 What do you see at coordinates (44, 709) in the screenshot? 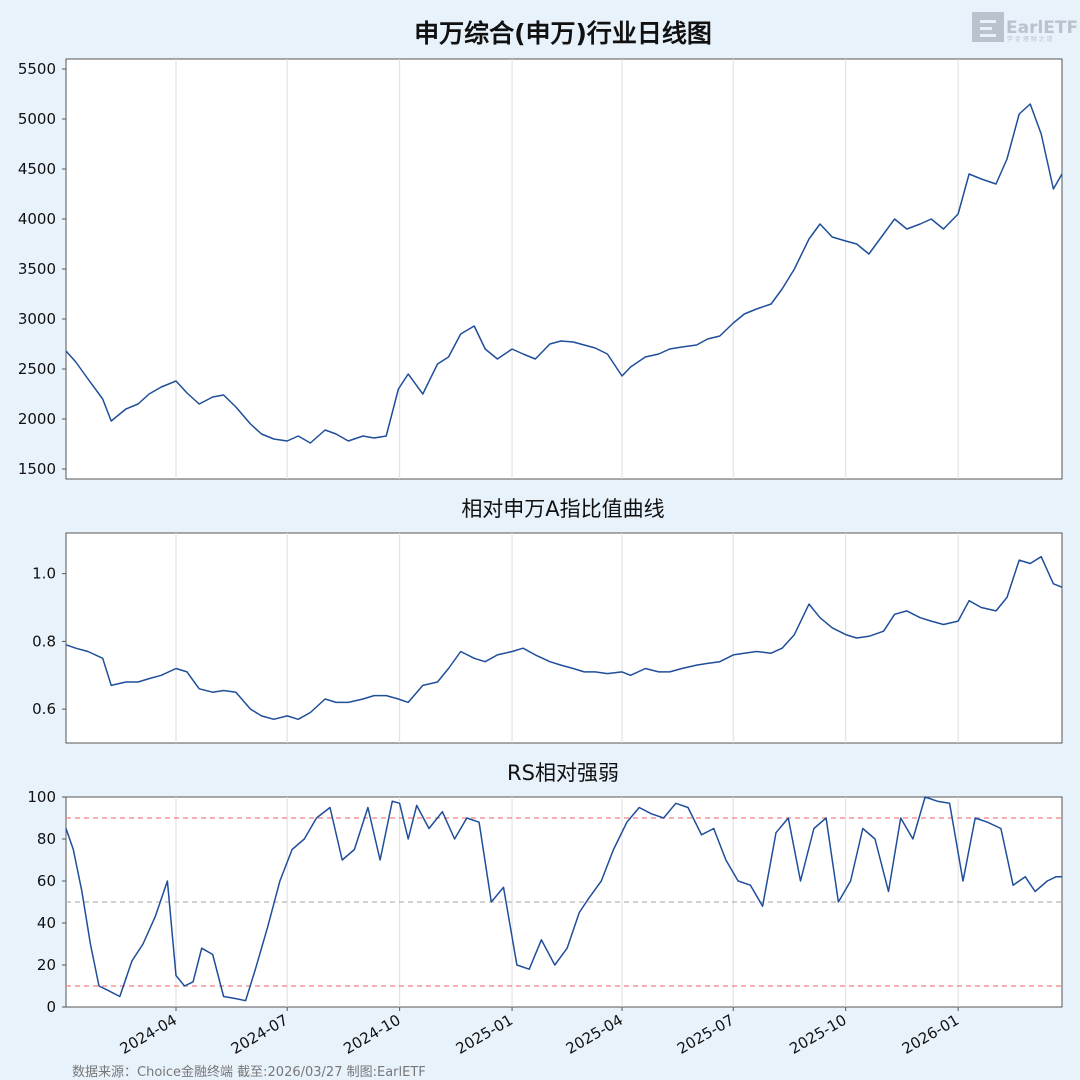
I see `y-tick-label: 0.6` at bounding box center [44, 709].